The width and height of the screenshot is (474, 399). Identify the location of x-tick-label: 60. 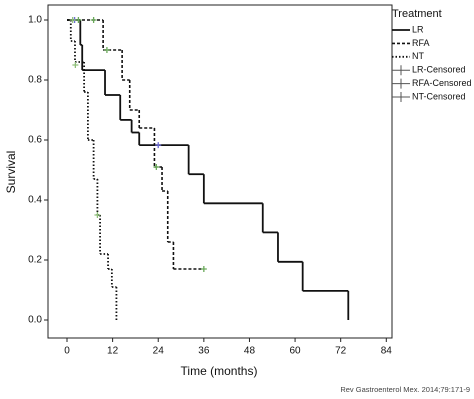
(296, 351).